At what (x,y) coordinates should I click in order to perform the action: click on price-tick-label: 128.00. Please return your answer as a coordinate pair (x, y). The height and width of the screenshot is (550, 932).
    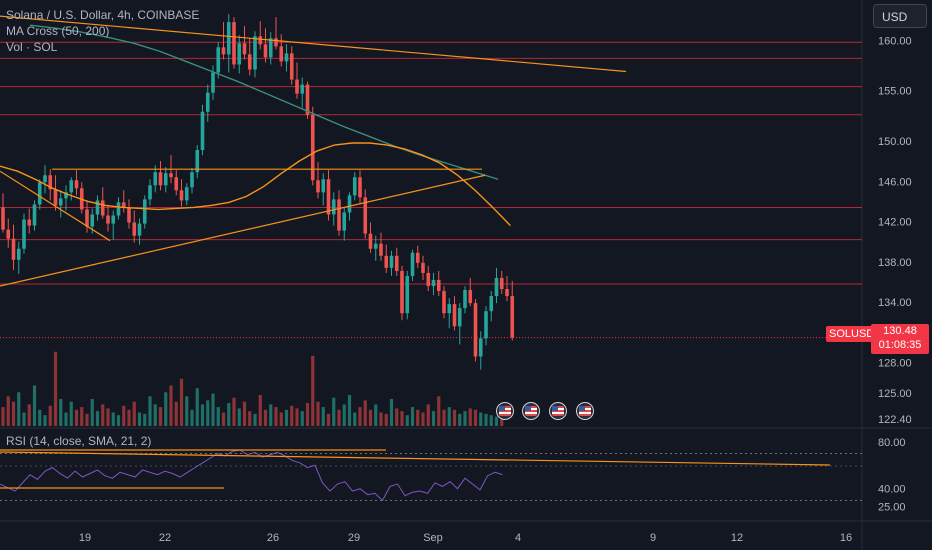
    Looking at the image, I should click on (895, 364).